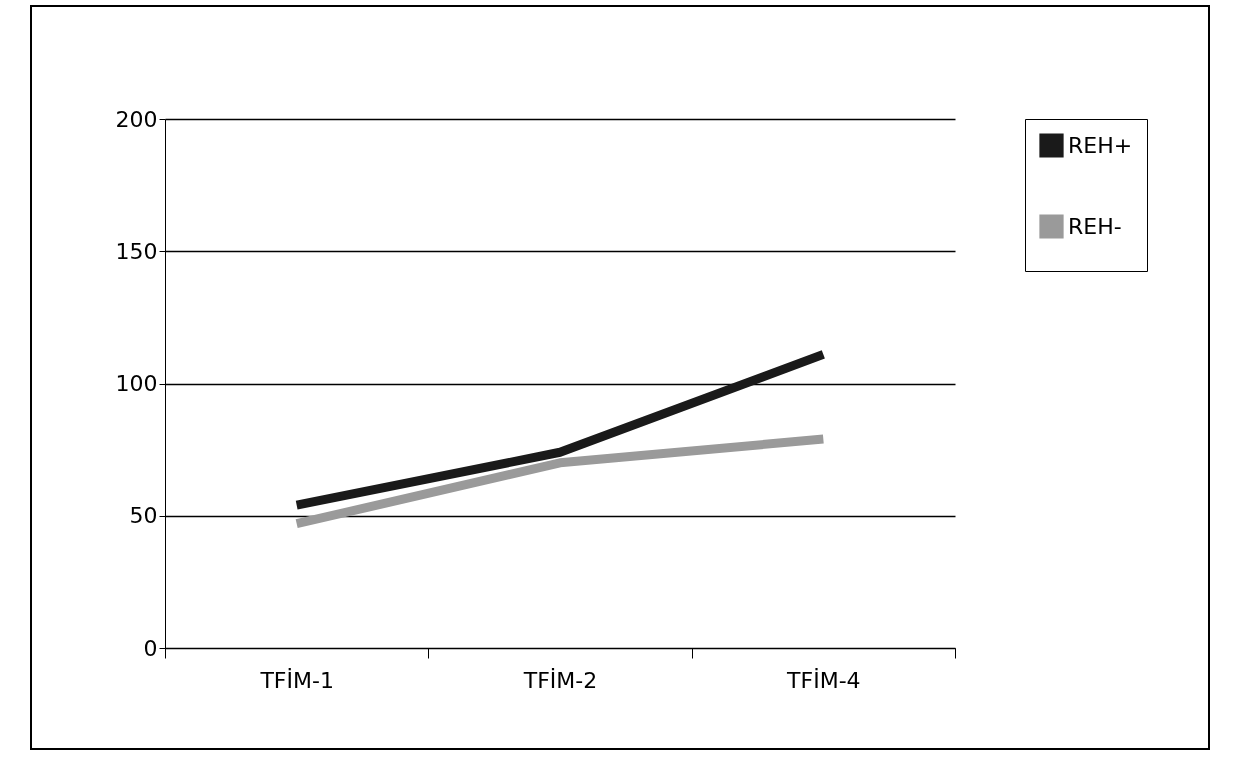  What do you see at coordinates (136, 251) in the screenshot?
I see `y-tick-label: 150` at bounding box center [136, 251].